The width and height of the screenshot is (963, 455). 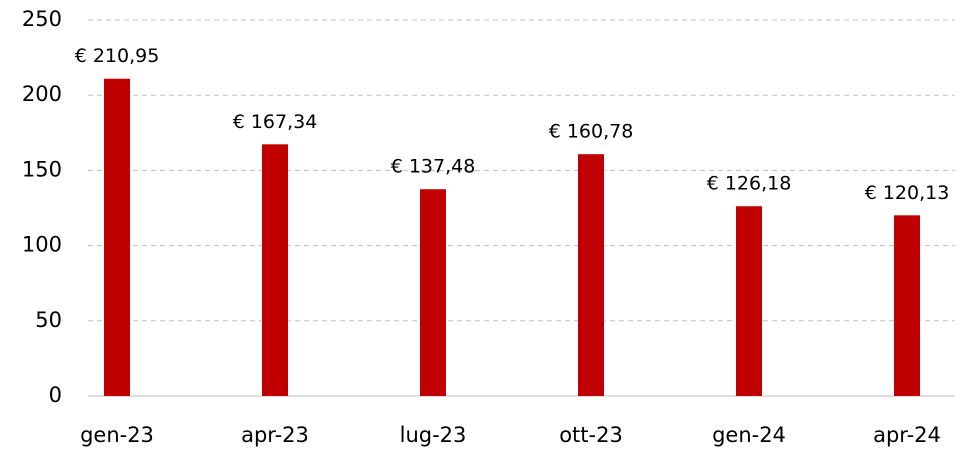 I want to click on x-tick-label: lug-23, so click(x=433, y=435).